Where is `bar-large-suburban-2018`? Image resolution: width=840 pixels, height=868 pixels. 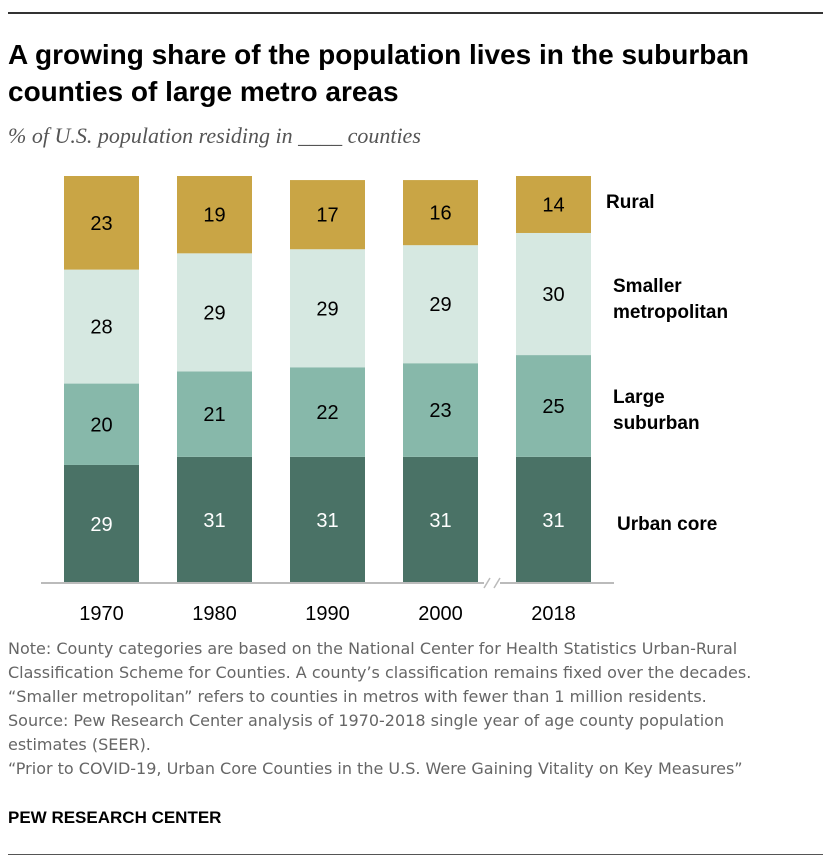 bar-large-suburban-2018 is located at coordinates (553, 406).